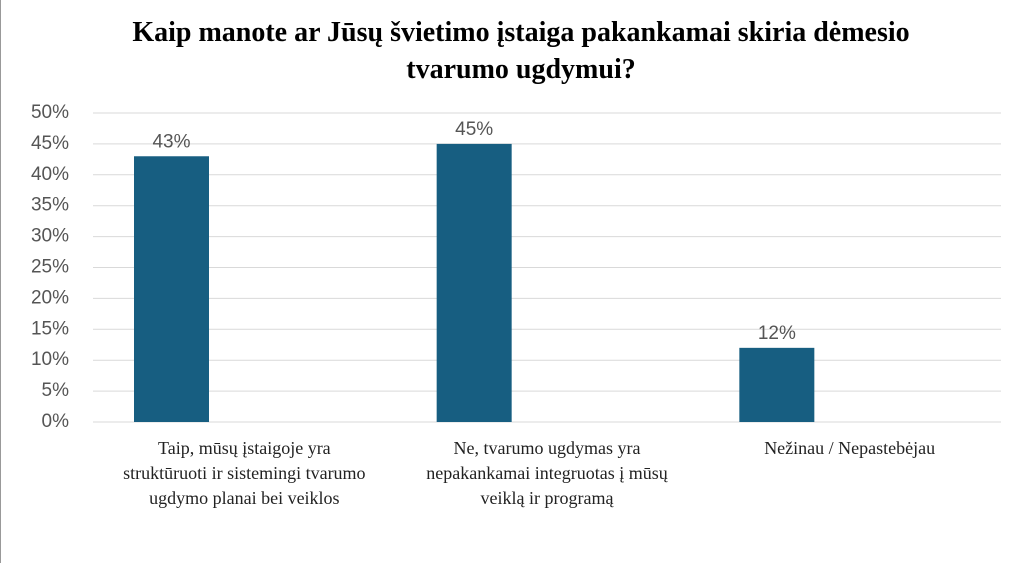  What do you see at coordinates (171, 141) in the screenshot?
I see `data-label: 43%` at bounding box center [171, 141].